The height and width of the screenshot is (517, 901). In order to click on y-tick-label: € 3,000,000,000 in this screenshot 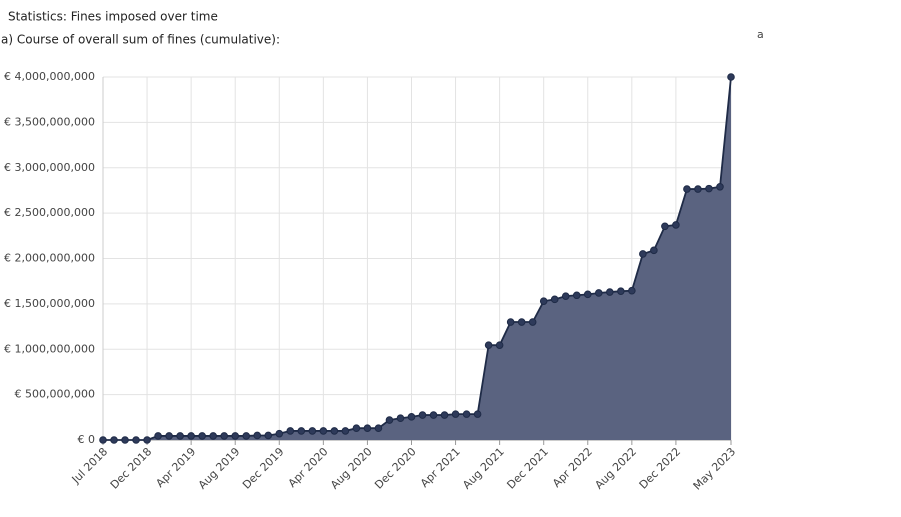, I will do `click(49, 167)`.